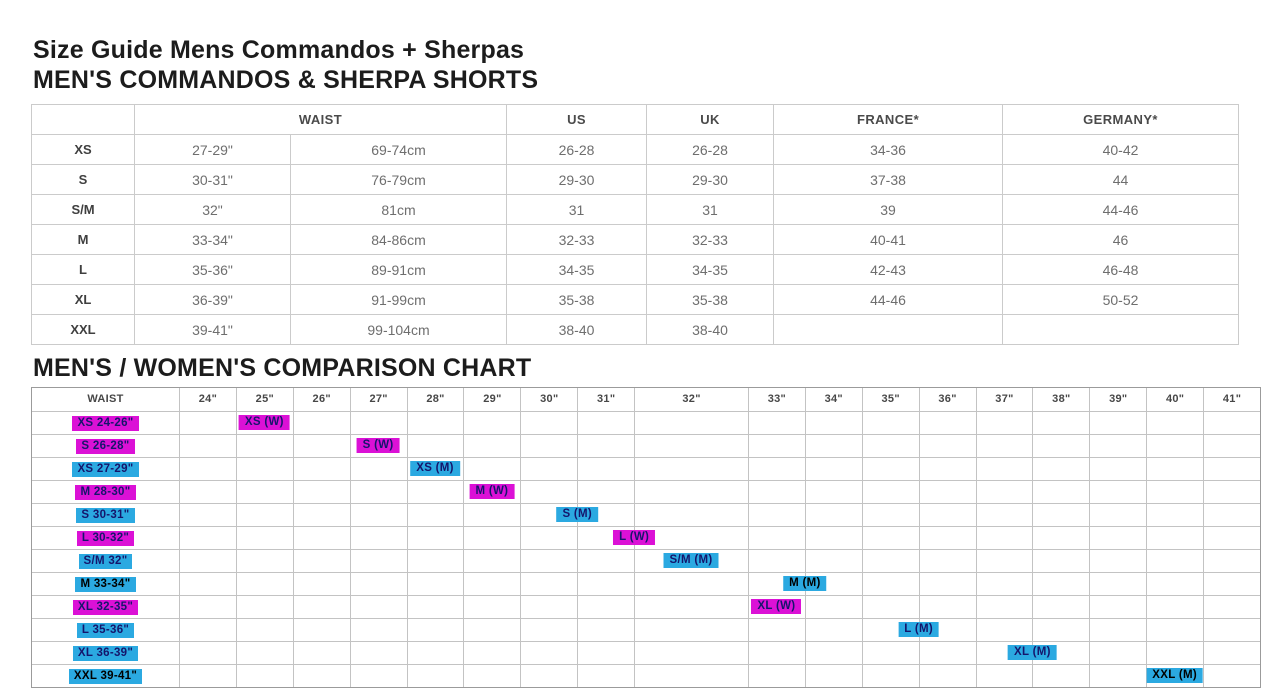  What do you see at coordinates (105, 538) in the screenshot?
I see `chart-row-label-cell: L 30-32"` at bounding box center [105, 538].